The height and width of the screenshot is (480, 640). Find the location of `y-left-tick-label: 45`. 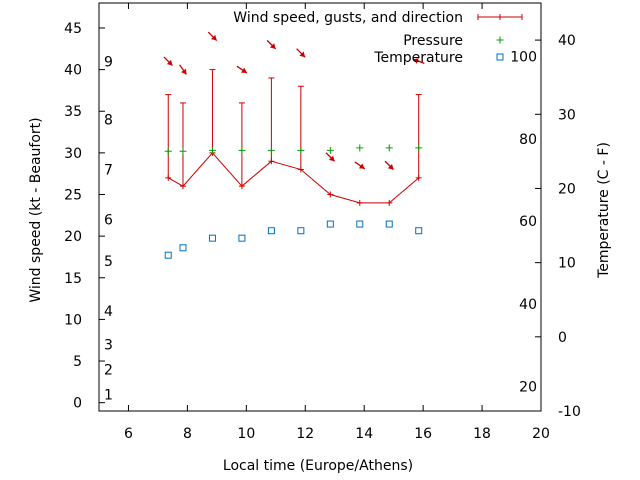

y-left-tick-label: 45 is located at coordinates (73, 29).